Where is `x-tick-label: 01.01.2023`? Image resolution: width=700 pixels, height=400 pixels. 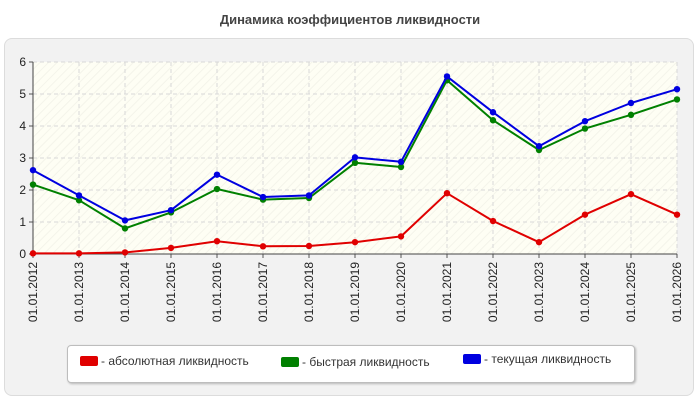
x-tick-label: 01.01.2023 is located at coordinates (539, 292).